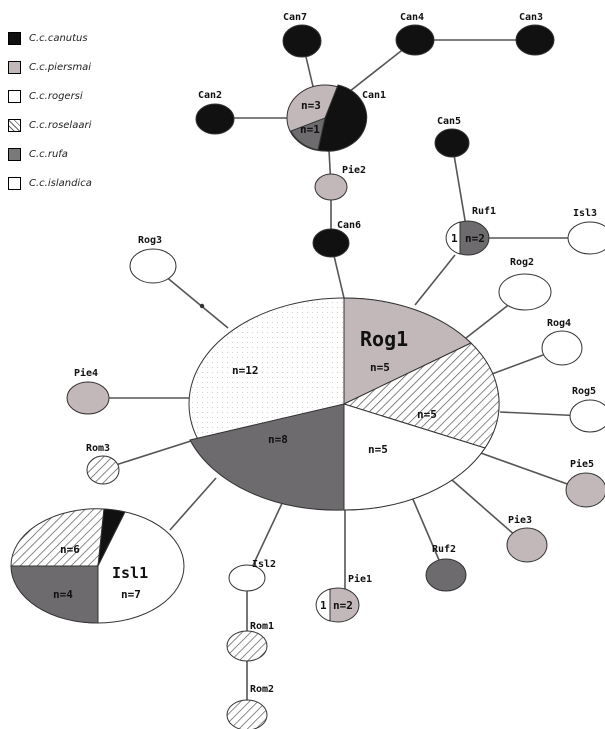 The height and width of the screenshot is (729, 605). Describe the element at coordinates (63, 594) in the screenshot. I see `count-isl1-rufa: n=4` at that location.